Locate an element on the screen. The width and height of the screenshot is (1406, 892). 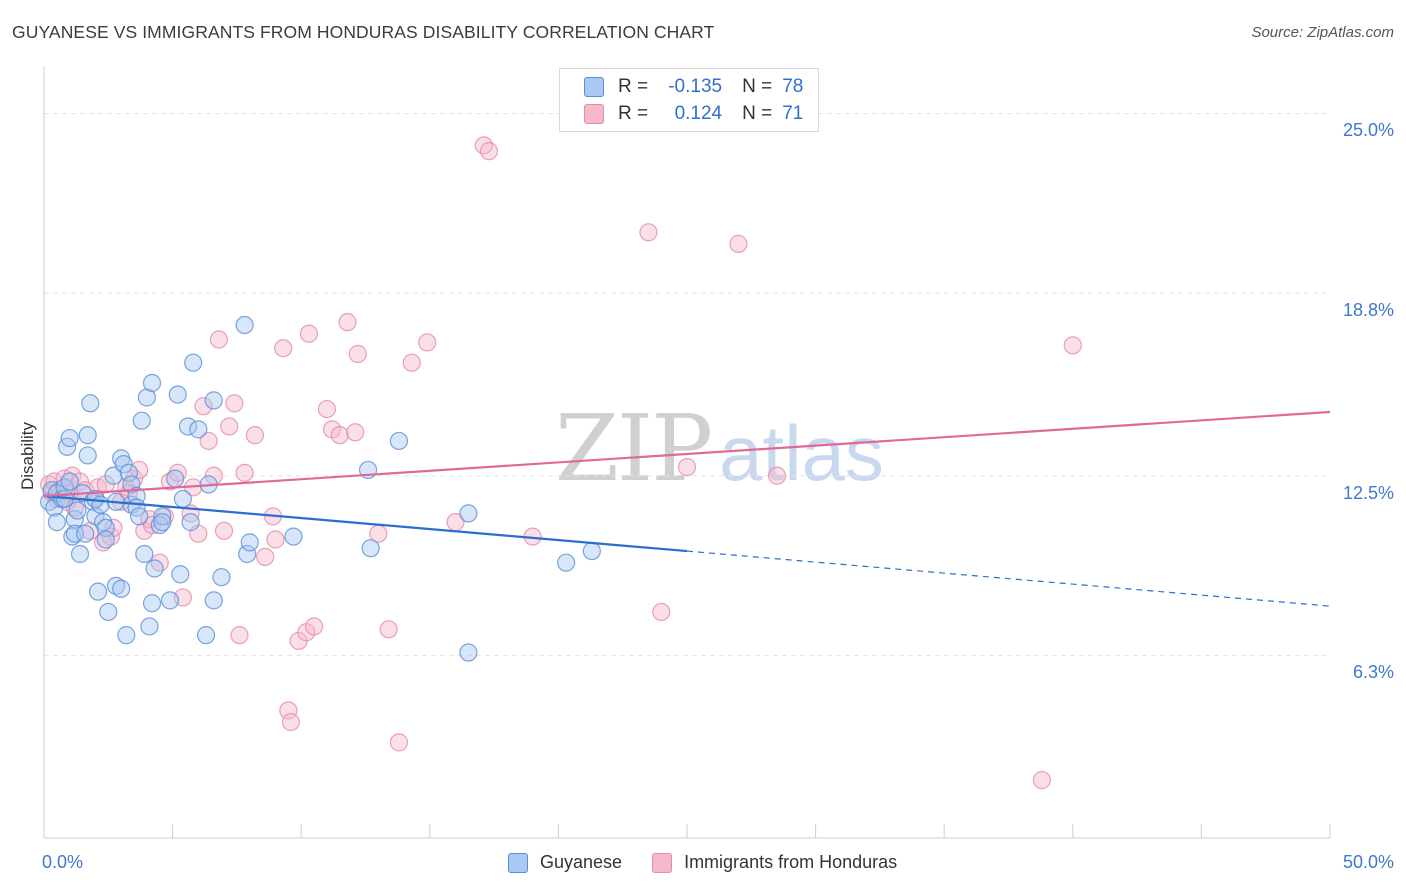
legend-label: Guyanese is located at coordinates (581, 862).